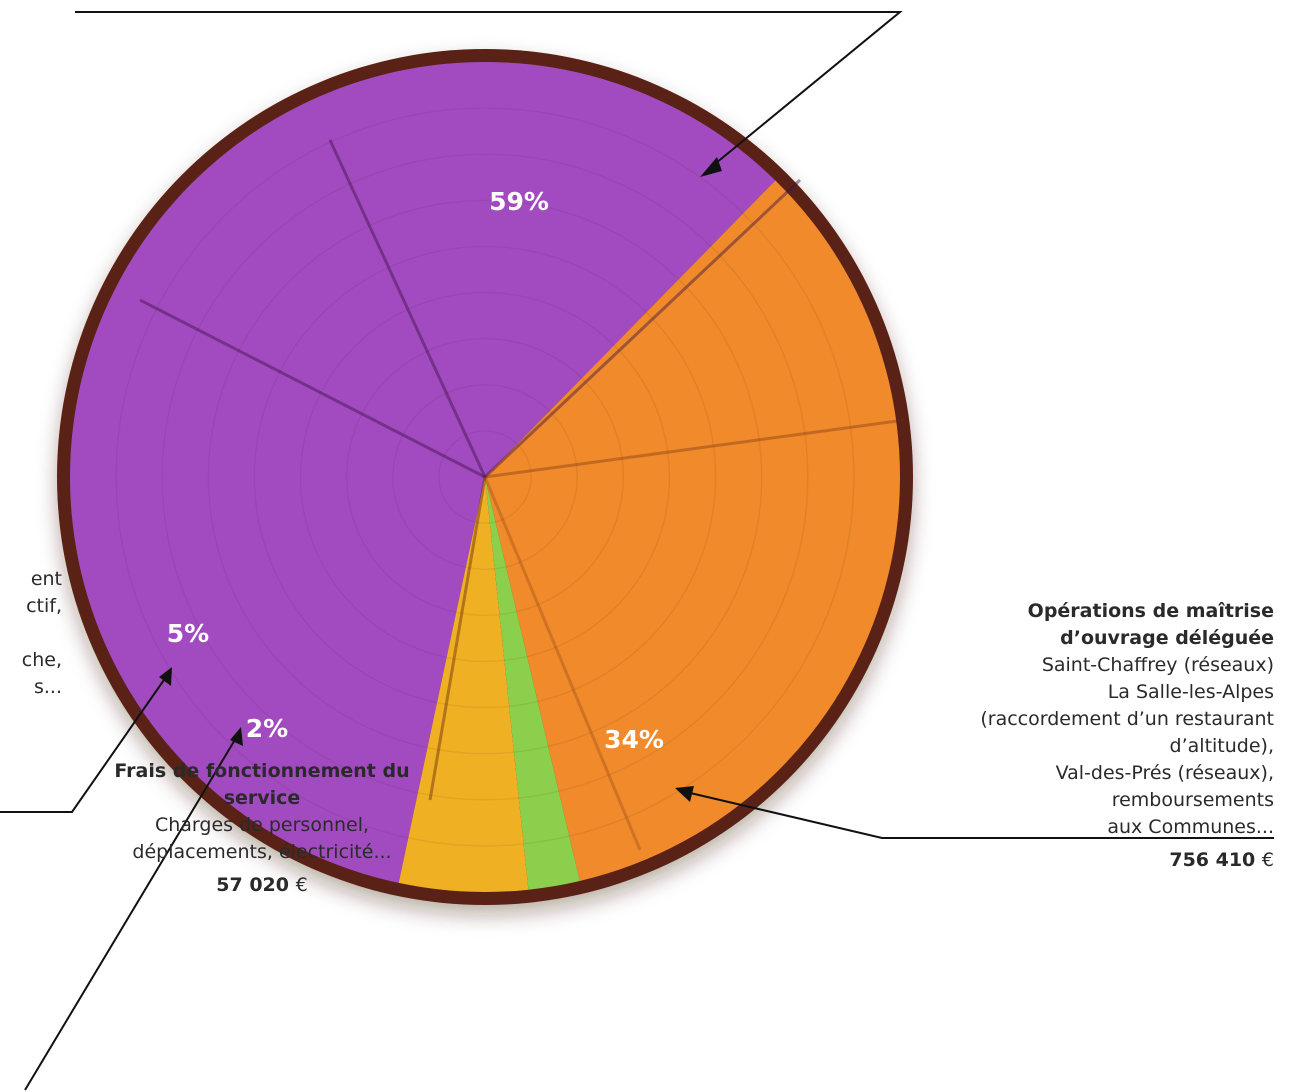  Describe the element at coordinates (634, 739) in the screenshot. I see `slice-label-34: 34%` at that location.